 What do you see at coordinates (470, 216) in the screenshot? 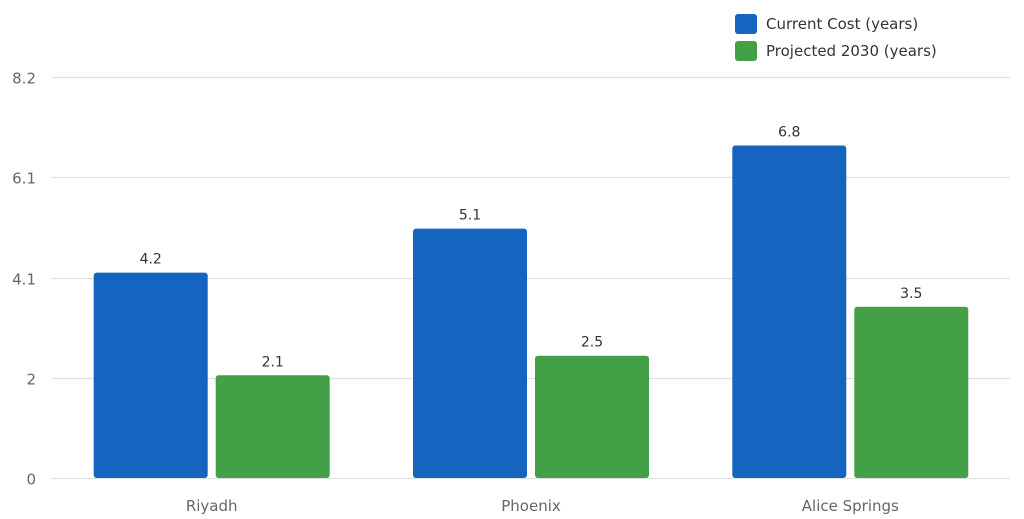
I see `data-label-phoenix-series-0: 5.1` at bounding box center [470, 216].